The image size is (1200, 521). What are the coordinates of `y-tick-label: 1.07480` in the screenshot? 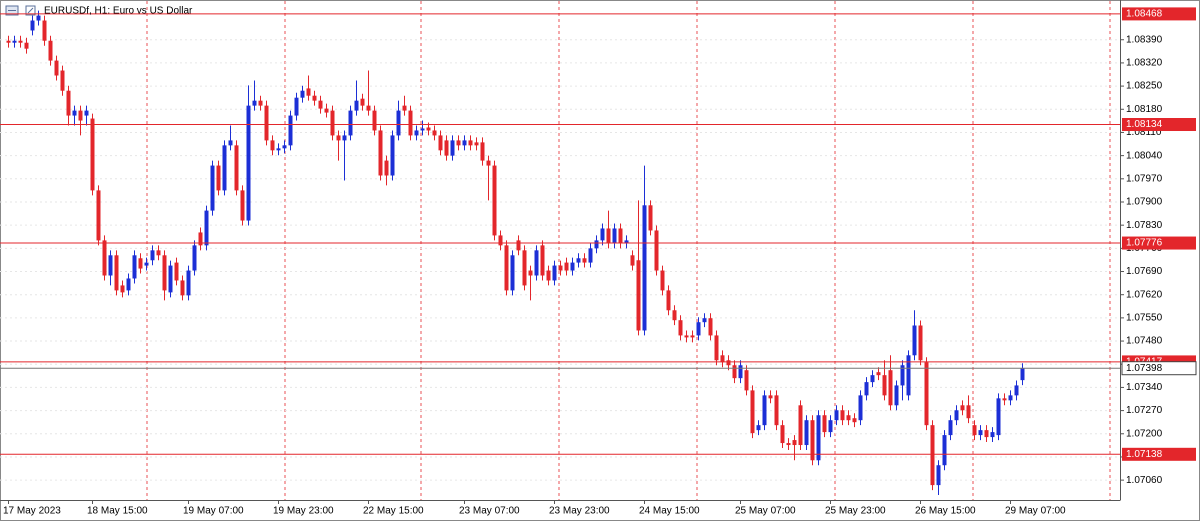 It's located at (1144, 341).